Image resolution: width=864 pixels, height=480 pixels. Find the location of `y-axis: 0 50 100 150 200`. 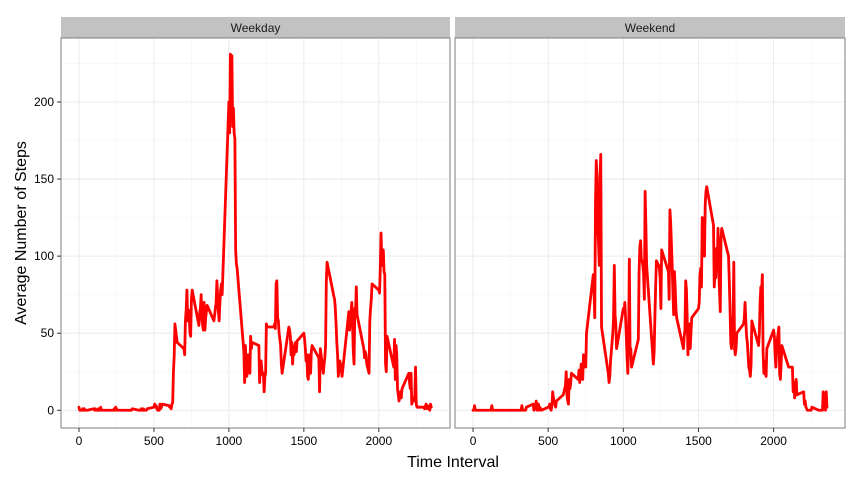

y-axis: 0 50 100 150 200 is located at coordinates (47, 256).